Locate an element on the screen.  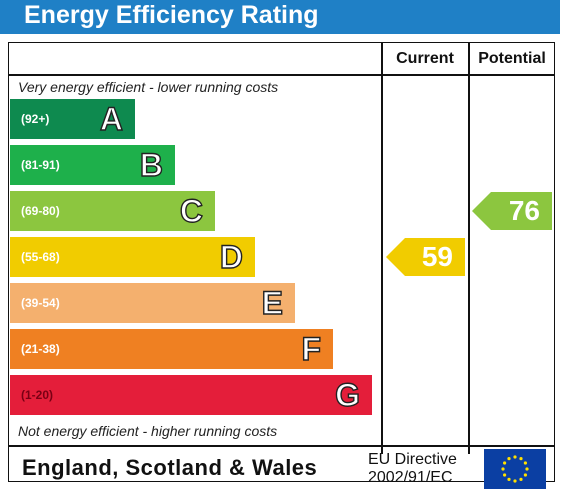
band-range-label: (1-20) is located at coordinates (37, 395).